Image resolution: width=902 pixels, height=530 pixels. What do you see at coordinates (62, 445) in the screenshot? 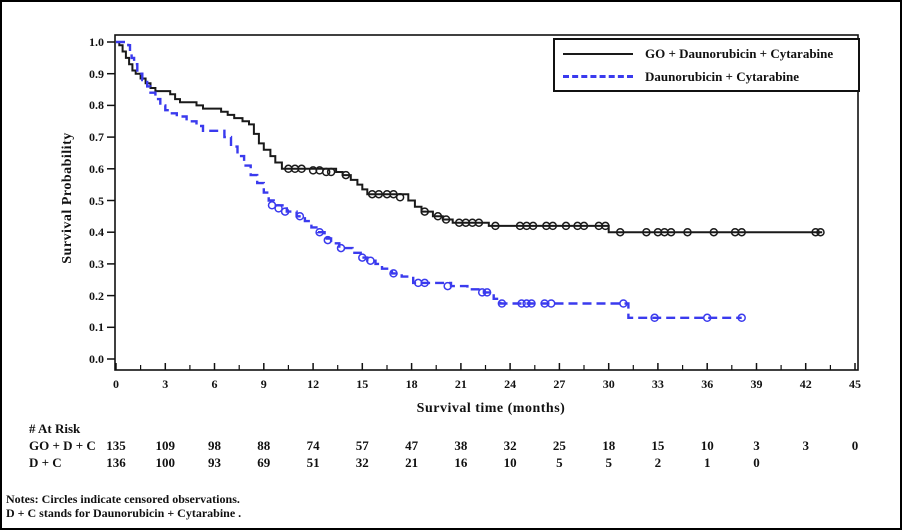
I see `risk-row-label: GO + D + C` at bounding box center [62, 445].